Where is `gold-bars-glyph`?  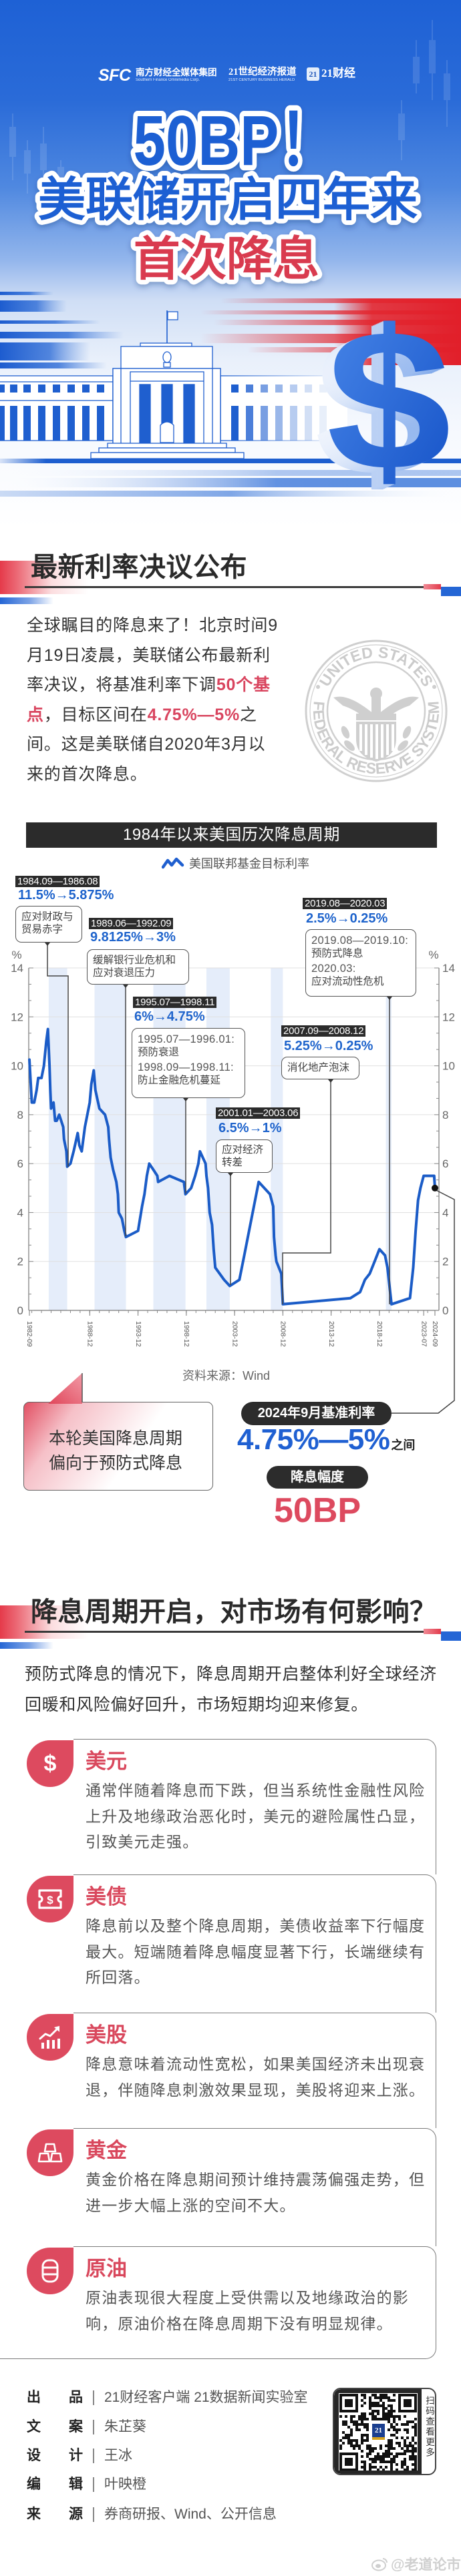 gold-bars-glyph is located at coordinates (50, 2153).